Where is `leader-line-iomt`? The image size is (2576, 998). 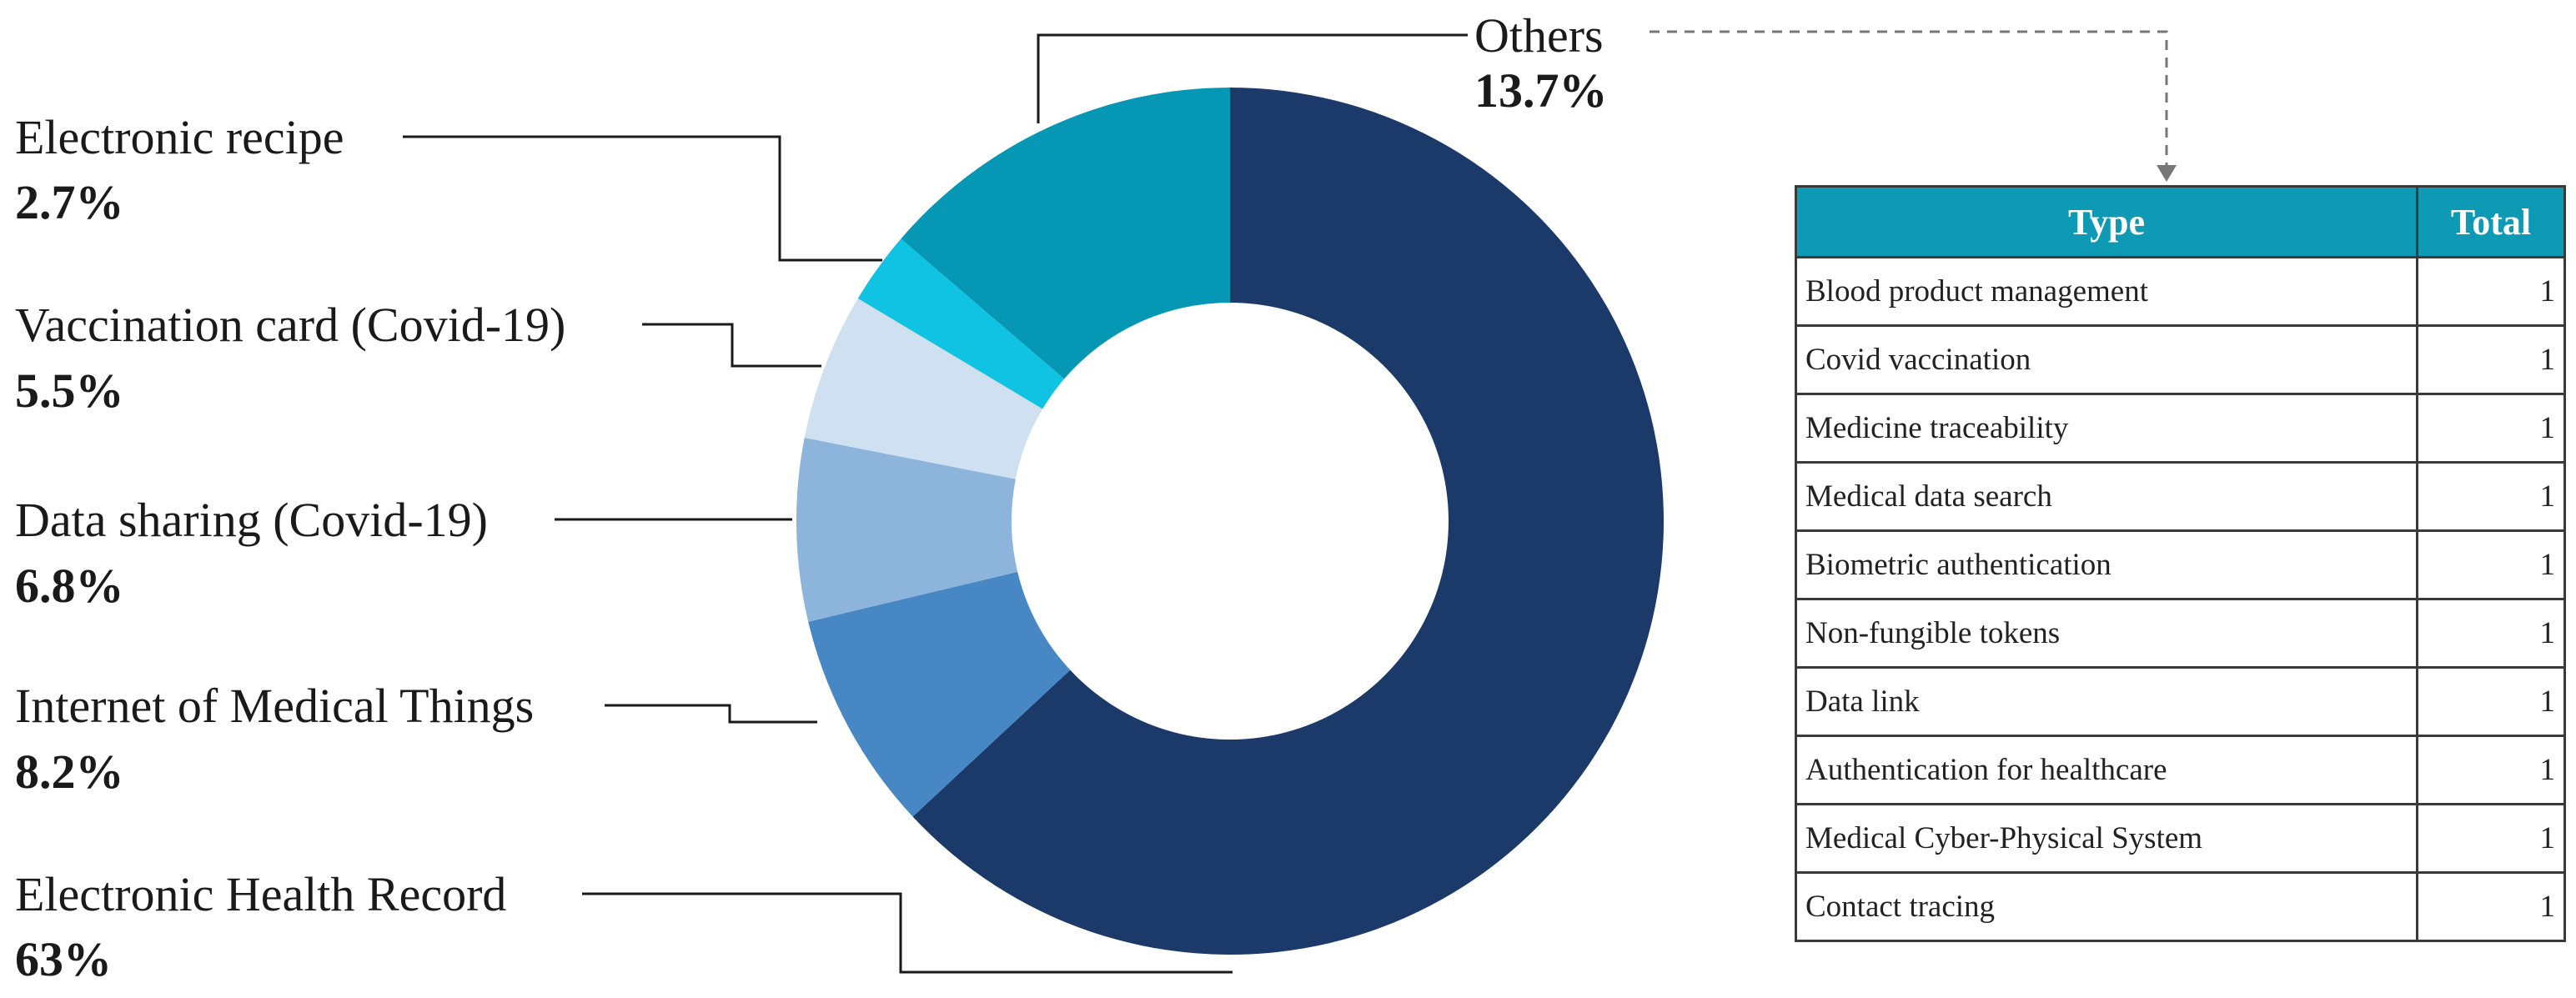 leader-line-iomt is located at coordinates (711, 714).